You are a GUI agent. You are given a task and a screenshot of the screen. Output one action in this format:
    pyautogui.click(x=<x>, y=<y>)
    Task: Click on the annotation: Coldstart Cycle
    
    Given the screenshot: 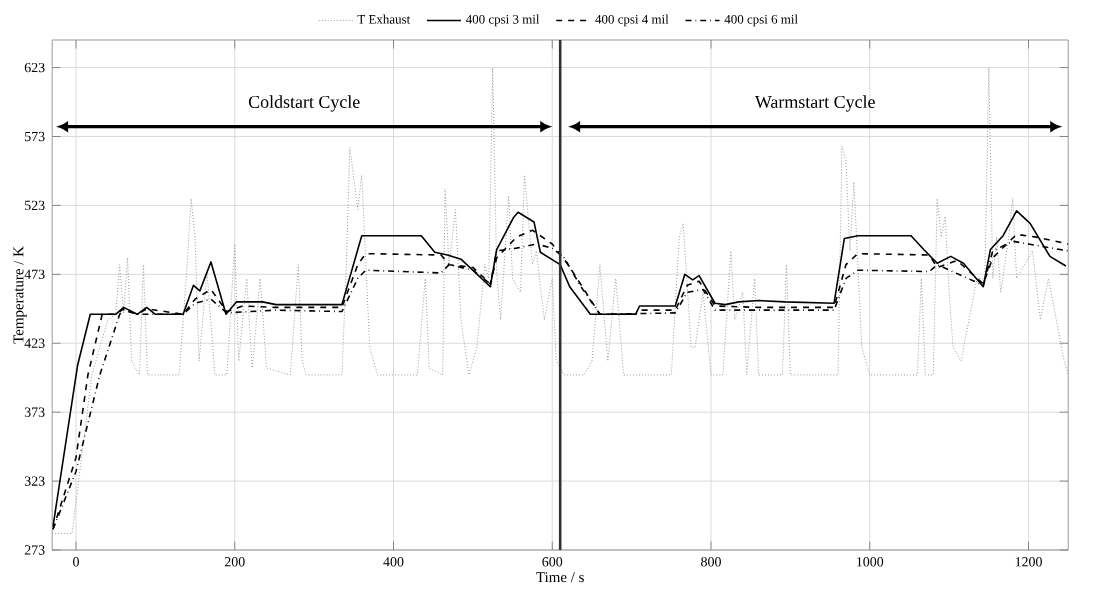 What is the action you would take?
    pyautogui.click(x=304, y=103)
    